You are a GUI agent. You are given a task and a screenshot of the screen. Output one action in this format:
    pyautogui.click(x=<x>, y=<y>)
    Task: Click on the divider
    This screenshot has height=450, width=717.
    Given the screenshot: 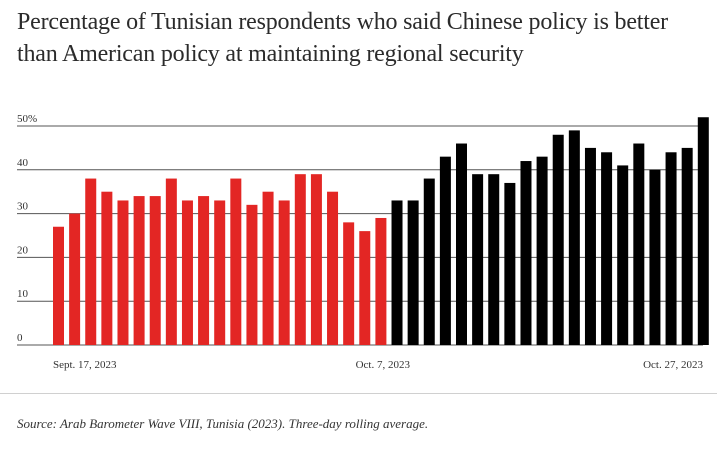 What is the action you would take?
    pyautogui.click(x=358, y=393)
    